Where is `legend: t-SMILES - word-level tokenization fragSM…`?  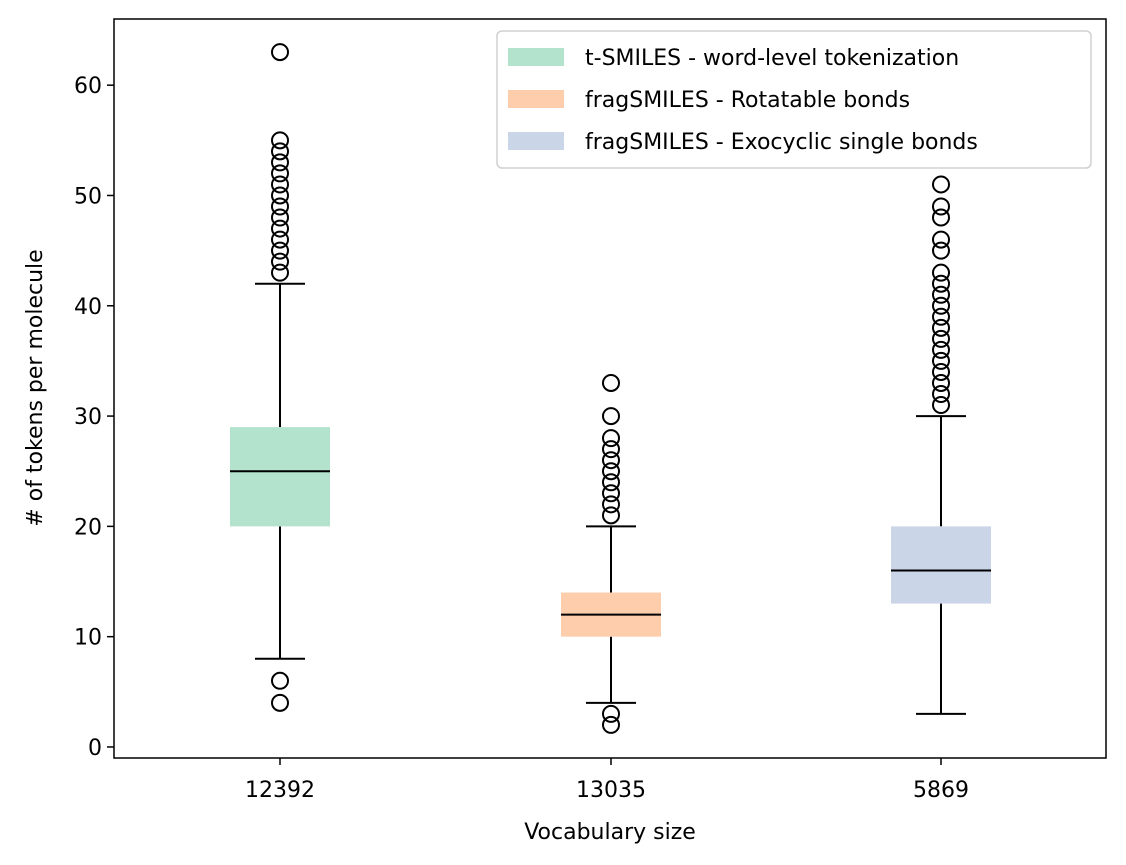
legend: t-SMILES - word-level tokenization fragSM… is located at coordinates (794, 99).